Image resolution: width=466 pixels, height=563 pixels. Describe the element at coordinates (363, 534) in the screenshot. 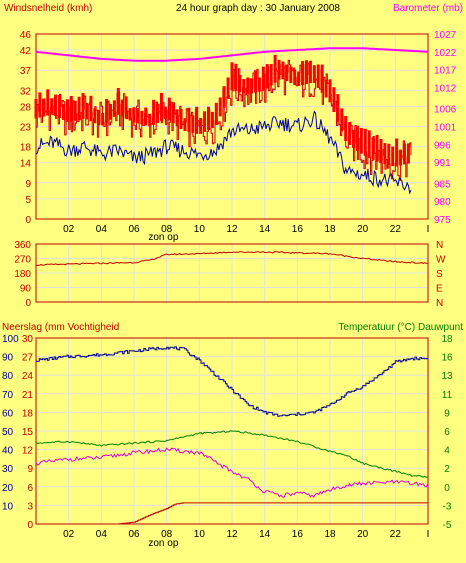

I see `humidity-x-tick-label: 20` at that location.